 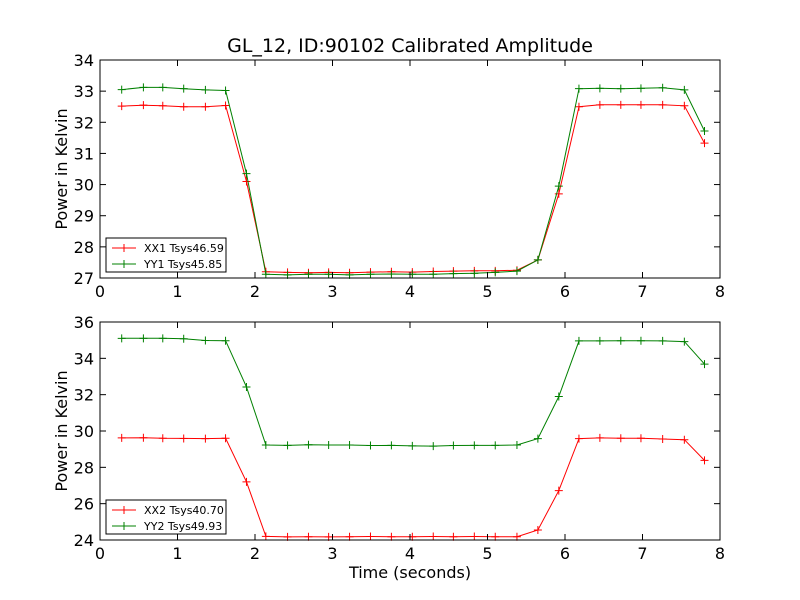 I want to click on legend: XX2 Tsys40.70 YY2 Tsys49.93, so click(x=166, y=517).